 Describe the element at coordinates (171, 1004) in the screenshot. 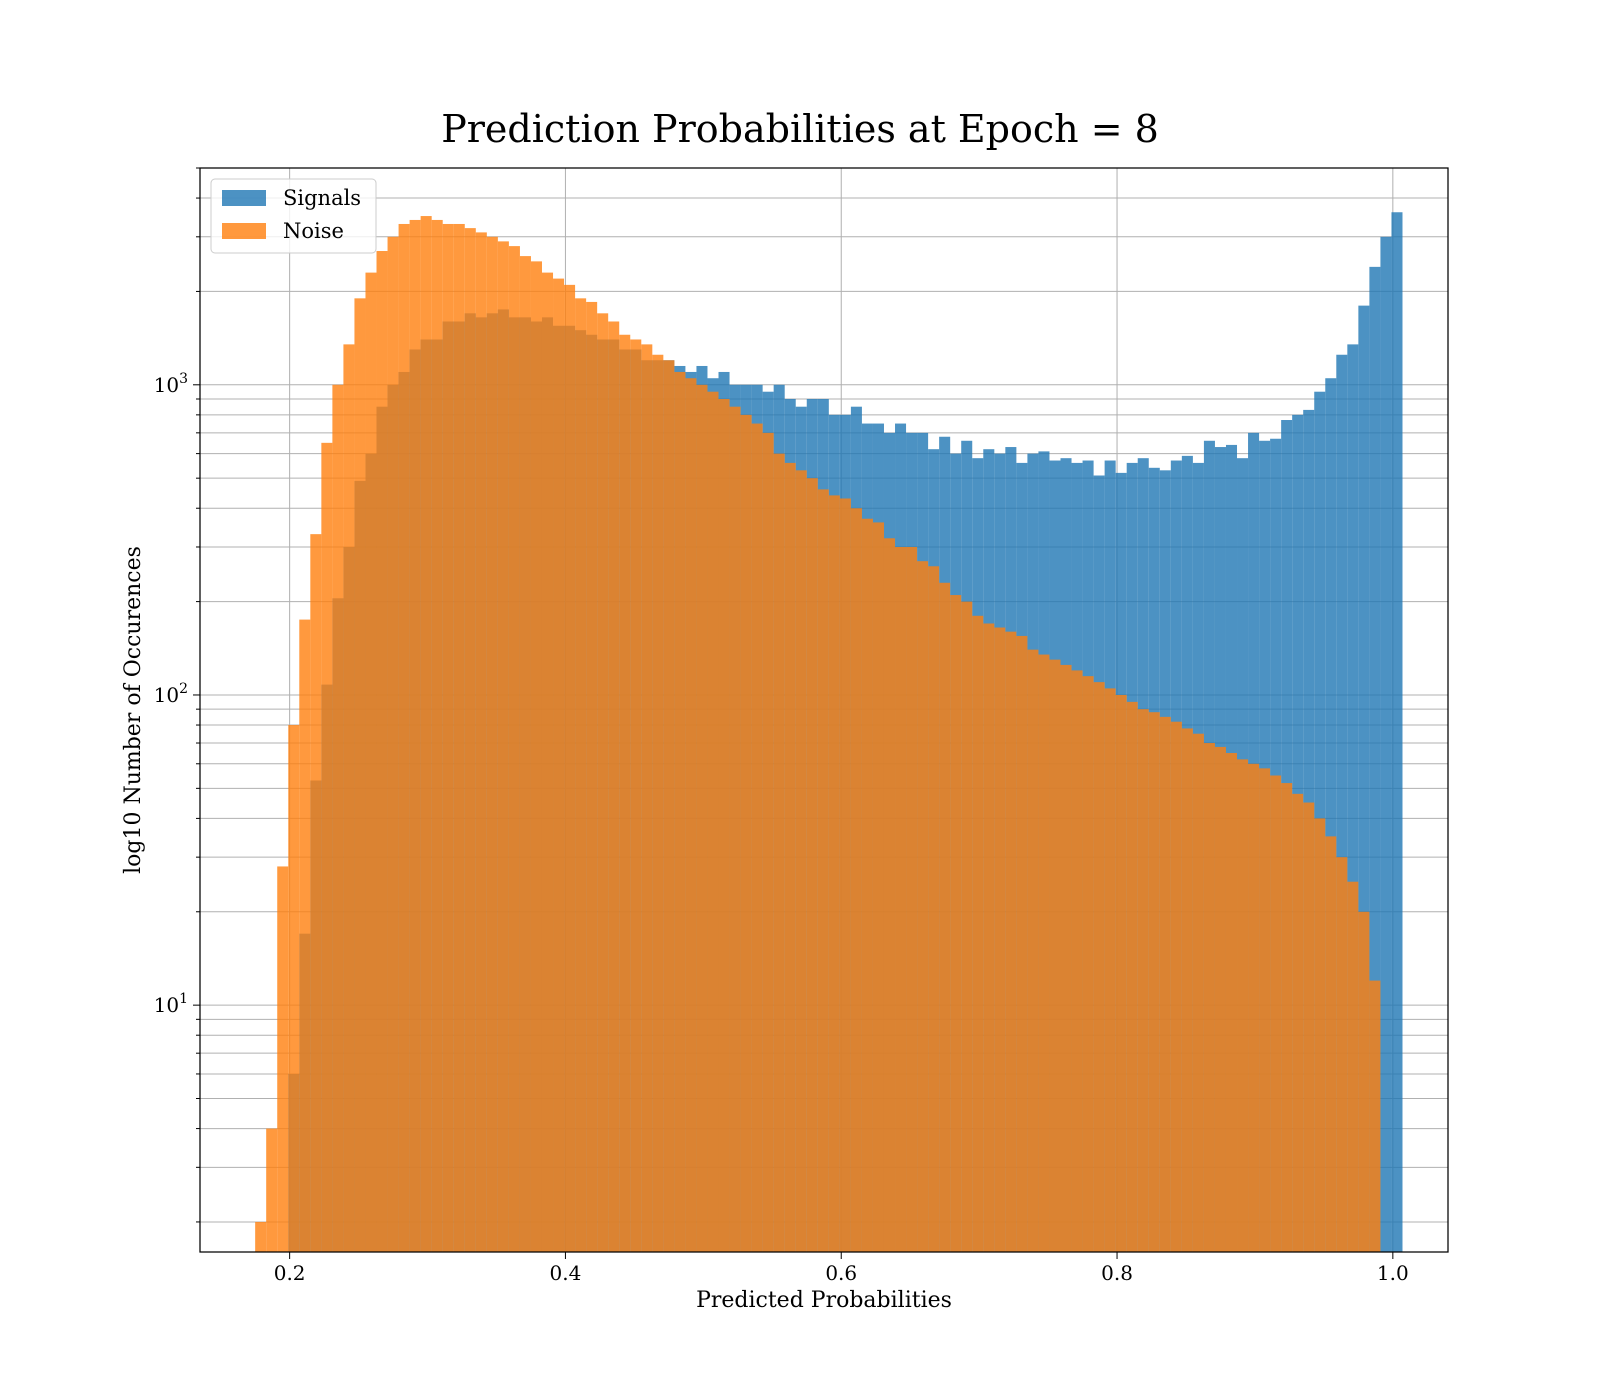

I see `y-tick-label: 10¹` at that location.